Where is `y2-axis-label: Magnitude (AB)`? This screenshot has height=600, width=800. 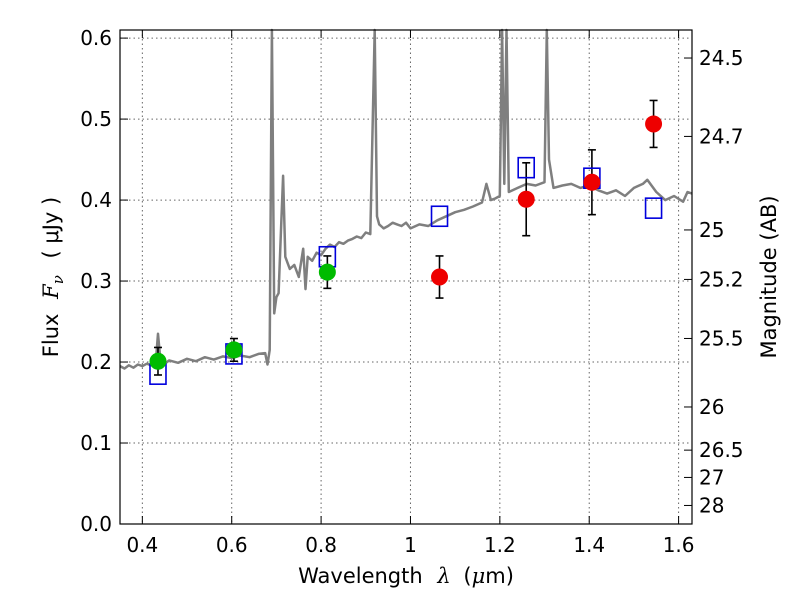
y2-axis-label: Magnitude (AB) is located at coordinates (769, 276).